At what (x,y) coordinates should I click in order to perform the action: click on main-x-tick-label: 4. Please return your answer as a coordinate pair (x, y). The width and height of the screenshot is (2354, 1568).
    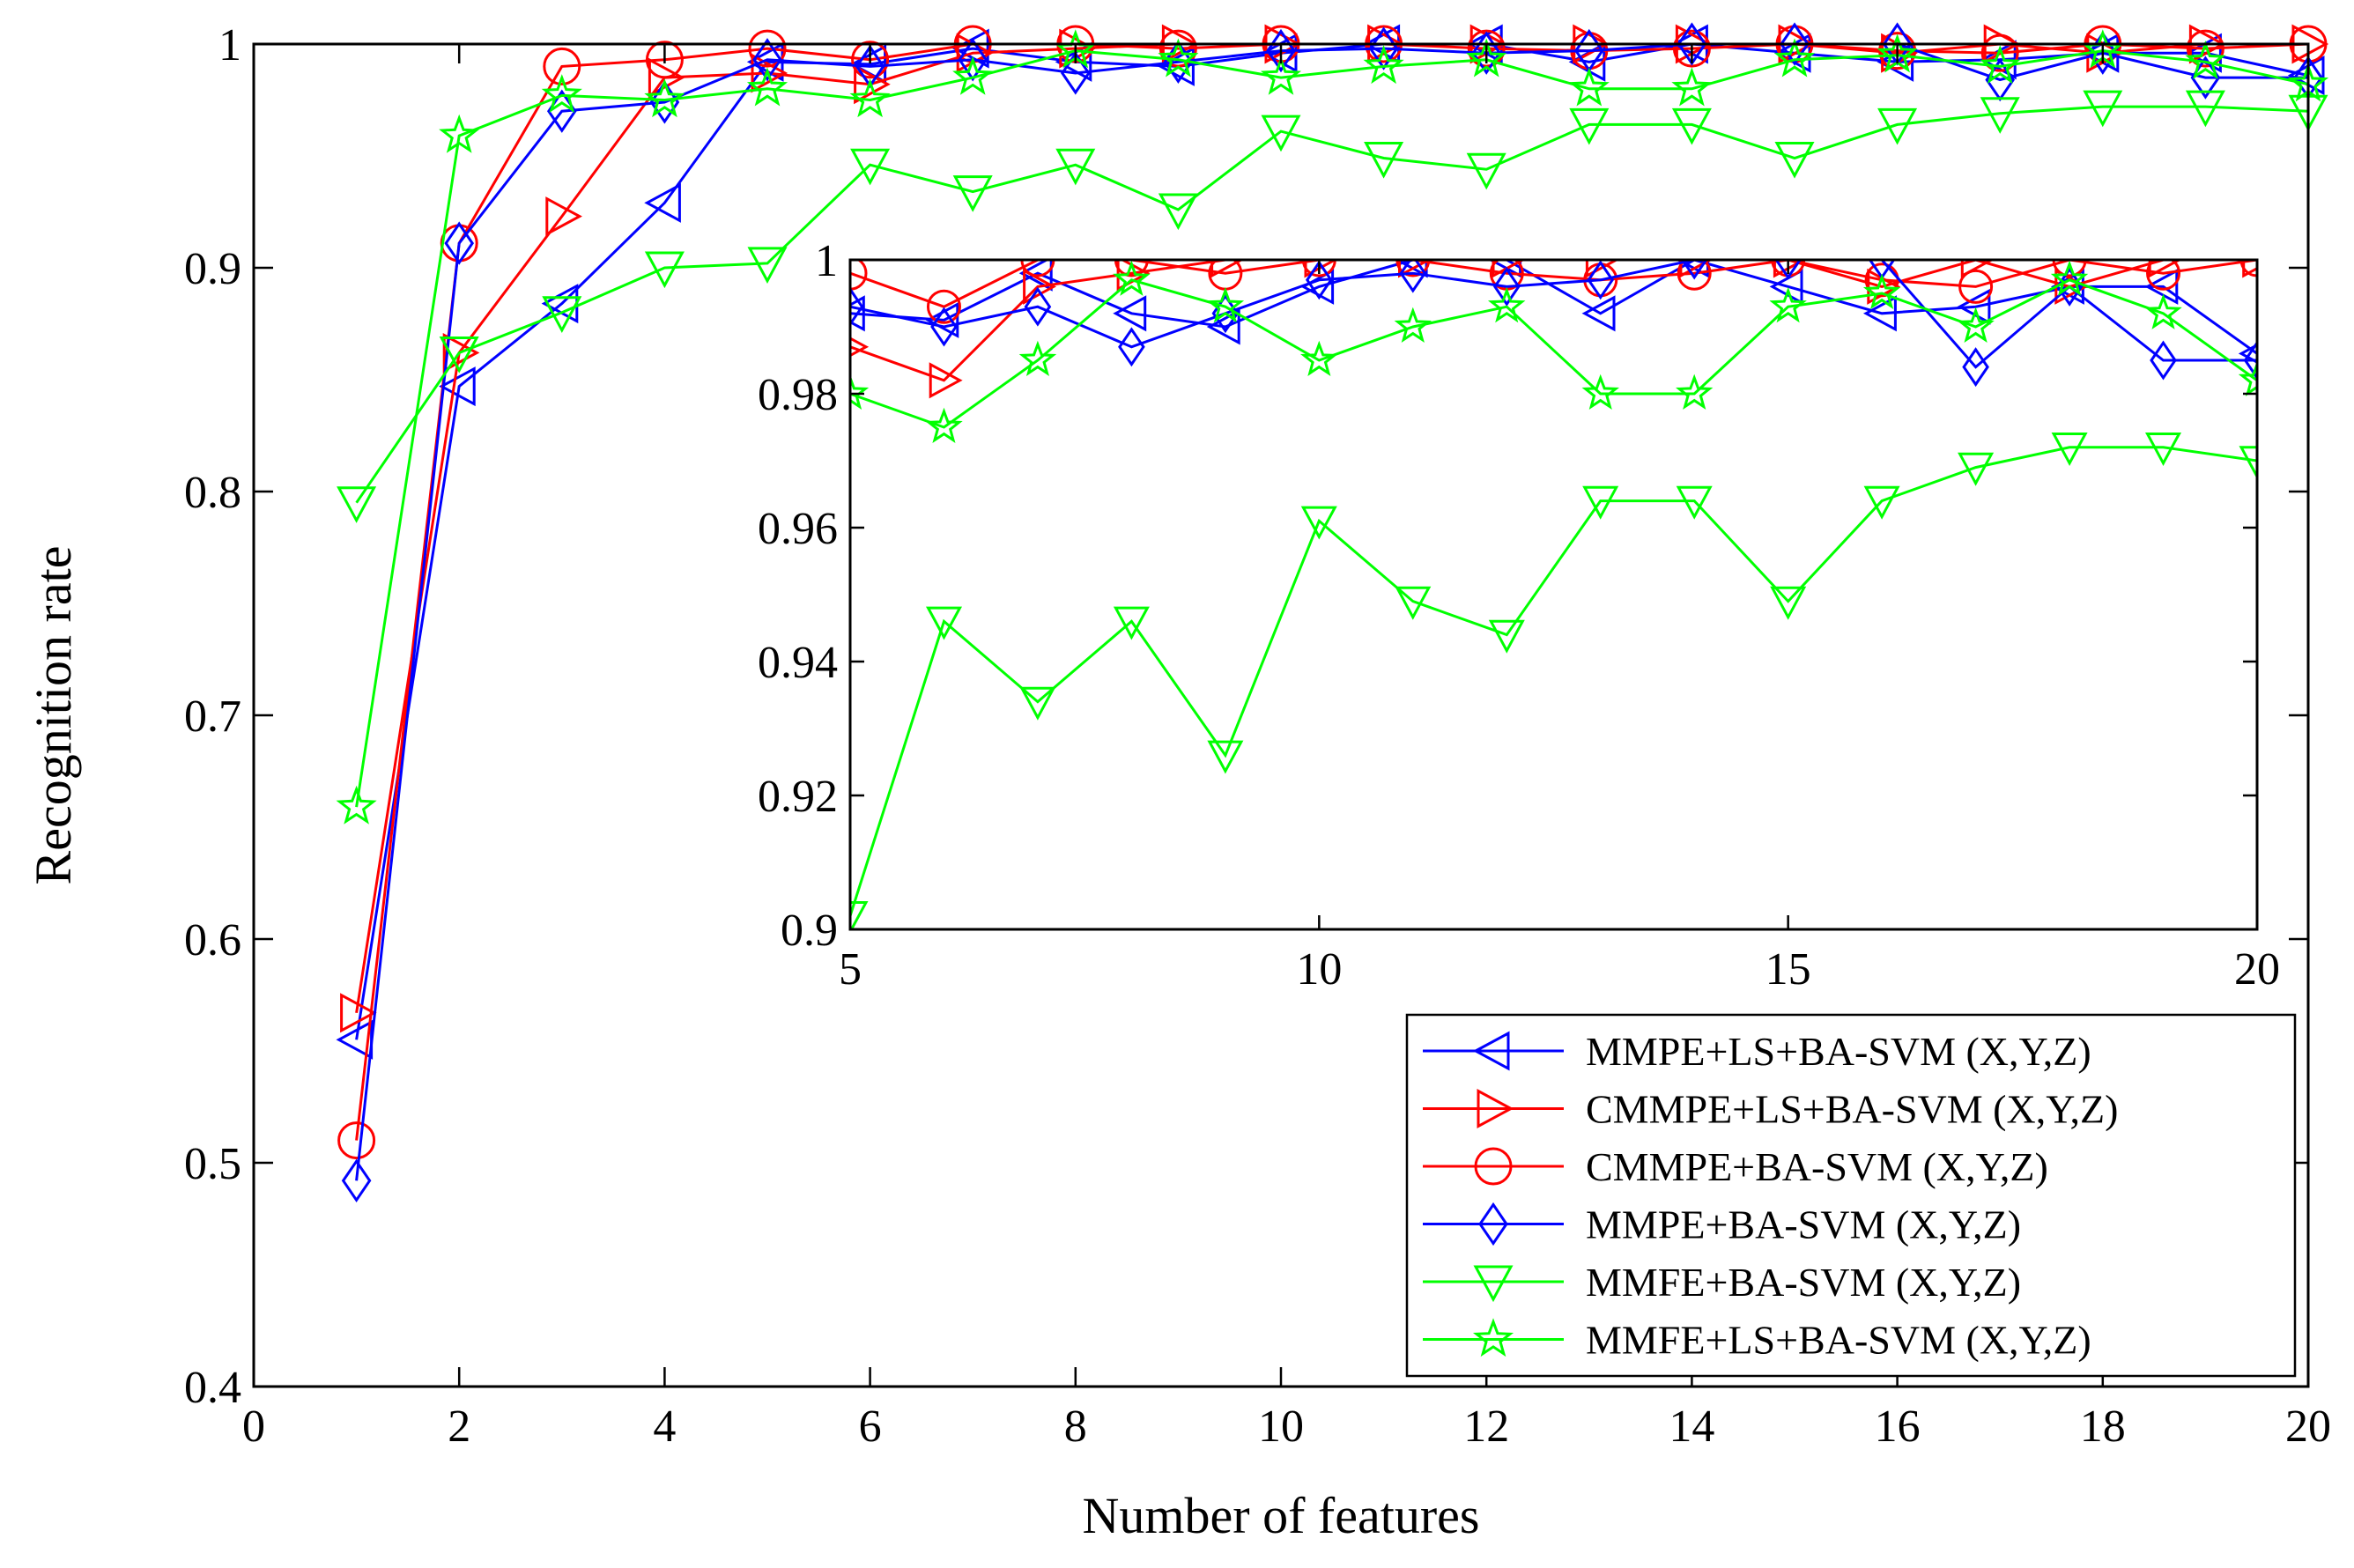
    Looking at the image, I should click on (664, 1427).